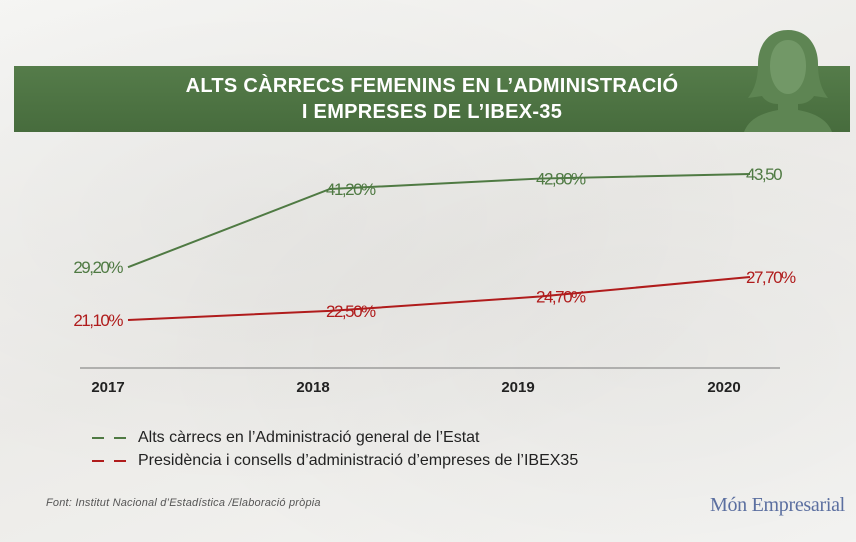  What do you see at coordinates (432, 86) in the screenshot?
I see `title-line-1: ALTS CÀRRECS FEMENINS EN L’ADMINISTRACIÓ` at bounding box center [432, 86].